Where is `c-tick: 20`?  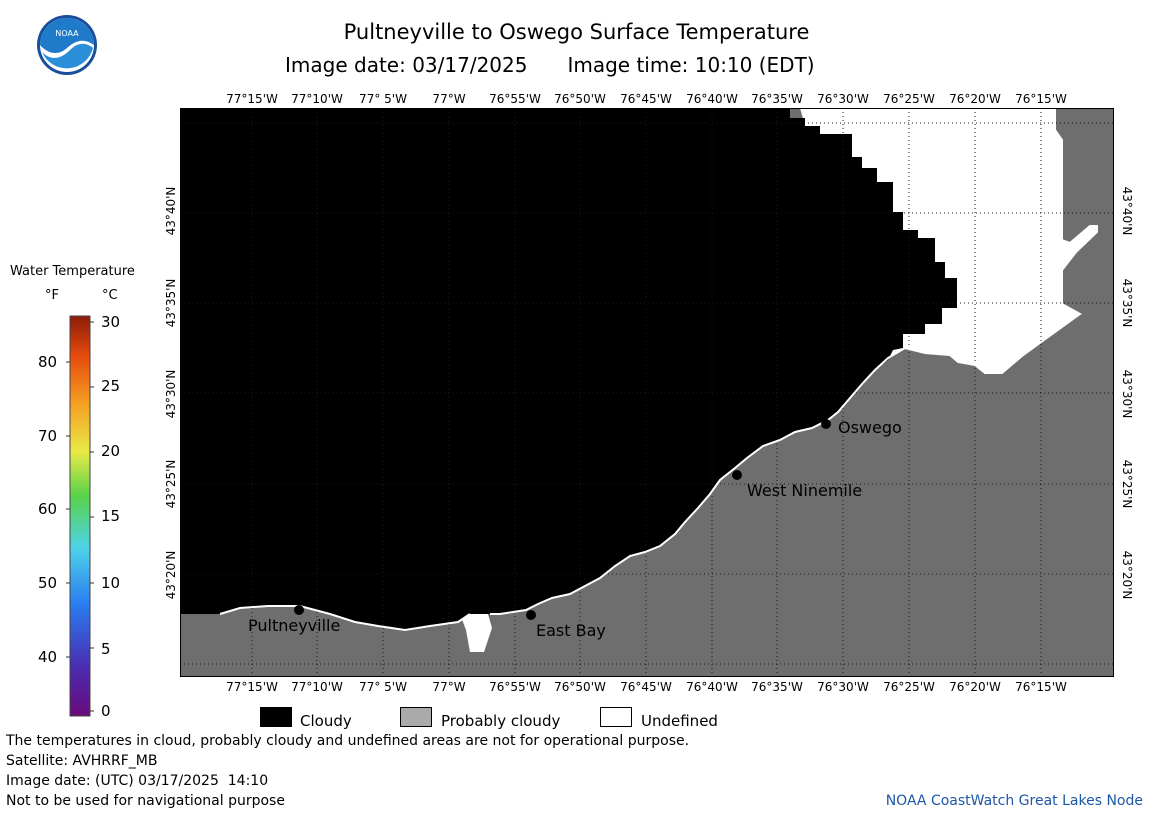 c-tick: 20 is located at coordinates (111, 451).